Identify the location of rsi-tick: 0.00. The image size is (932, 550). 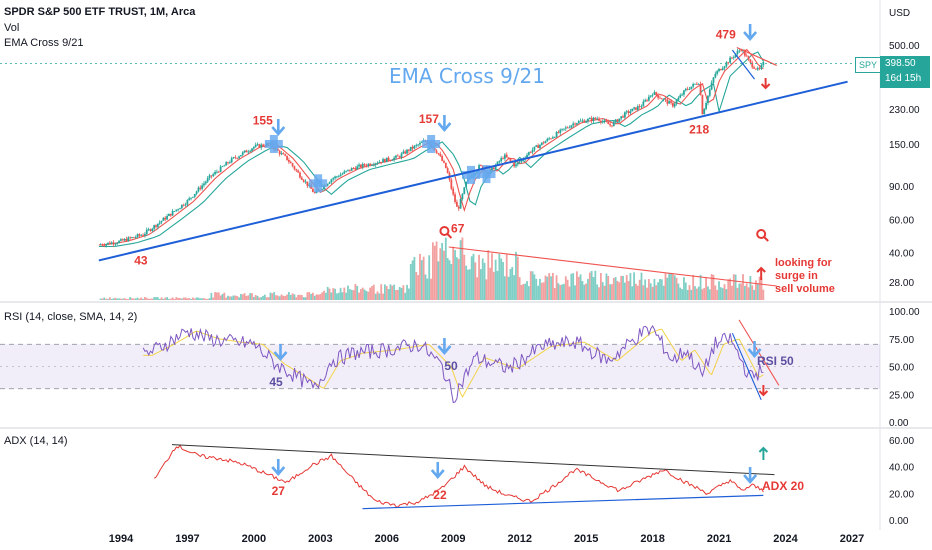
(899, 423).